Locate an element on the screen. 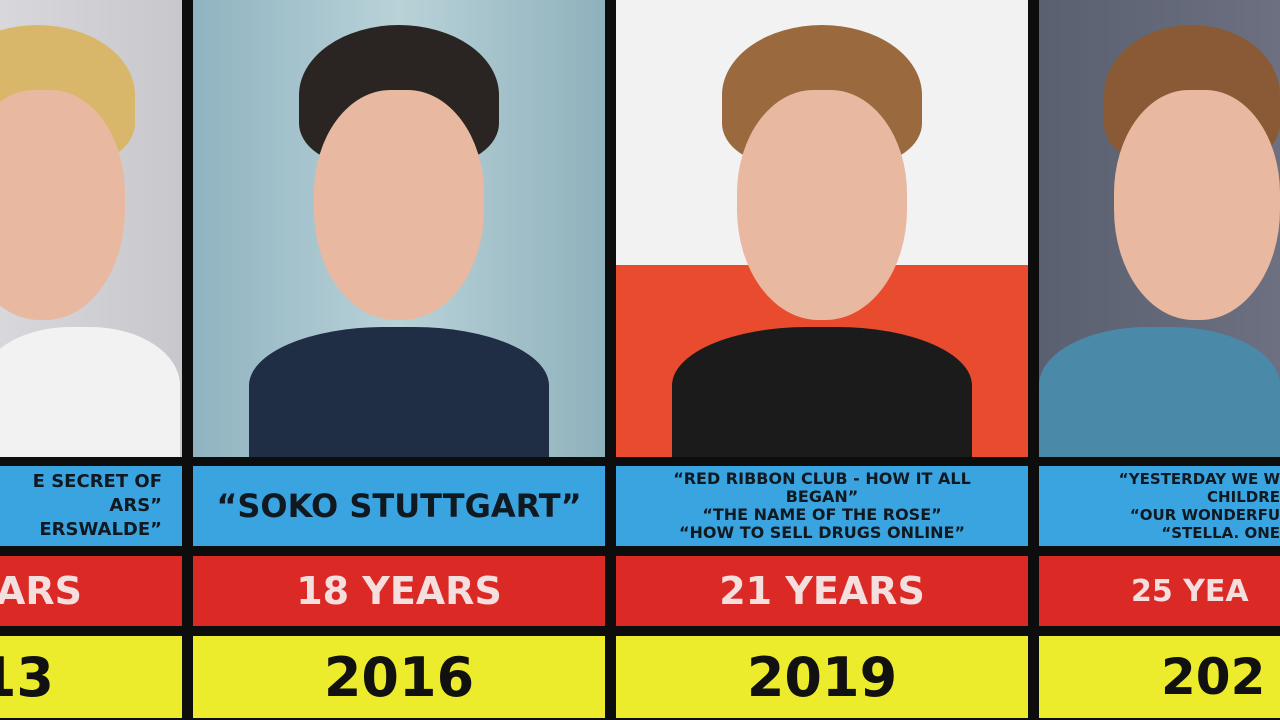 Image resolution: width=1280 pixels, height=720 pixels. role-line: “OUR WONDERFU is located at coordinates (1204, 515).